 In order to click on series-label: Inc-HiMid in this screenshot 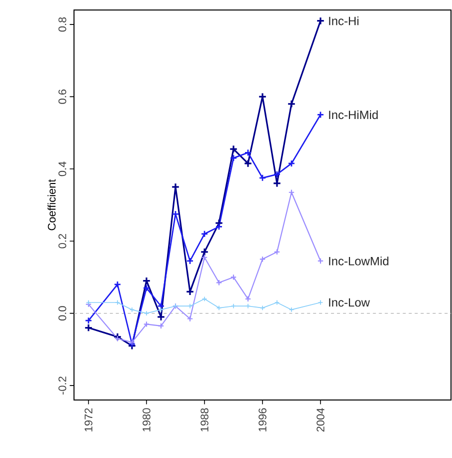, I will do `click(353, 115)`.